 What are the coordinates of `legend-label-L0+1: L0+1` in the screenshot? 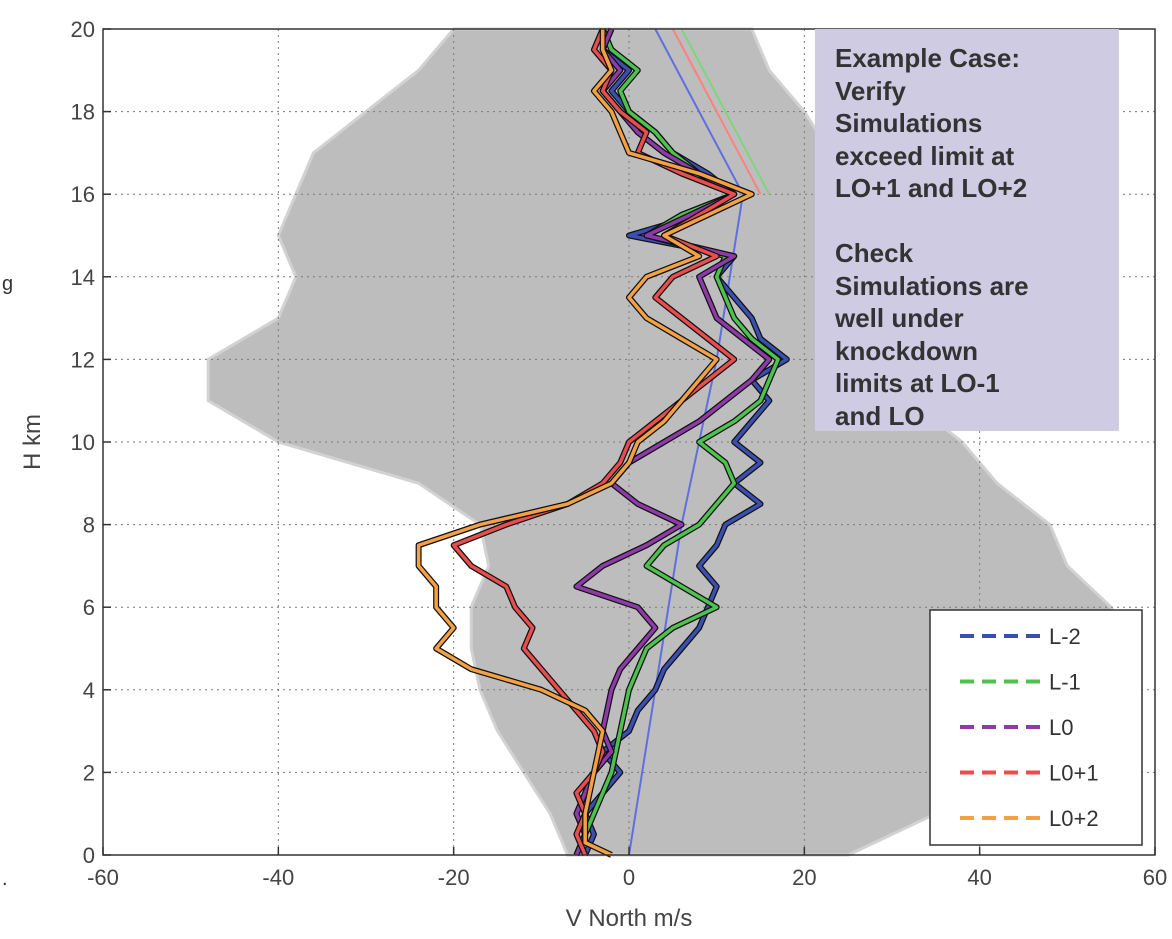 It's located at (1074, 773).